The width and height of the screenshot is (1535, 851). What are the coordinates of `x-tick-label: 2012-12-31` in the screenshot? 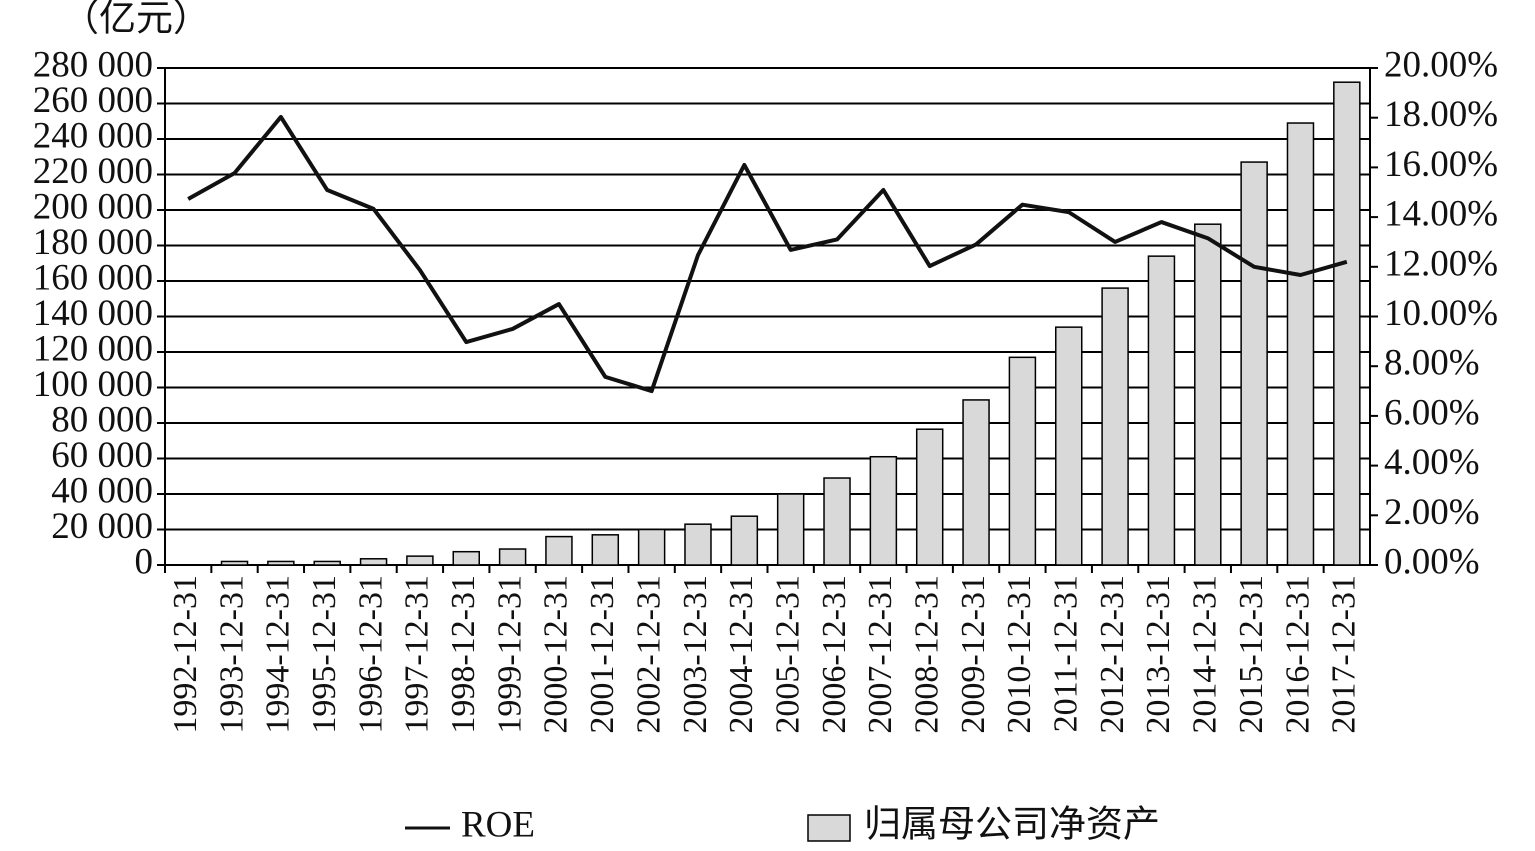 It's located at (1112, 654).